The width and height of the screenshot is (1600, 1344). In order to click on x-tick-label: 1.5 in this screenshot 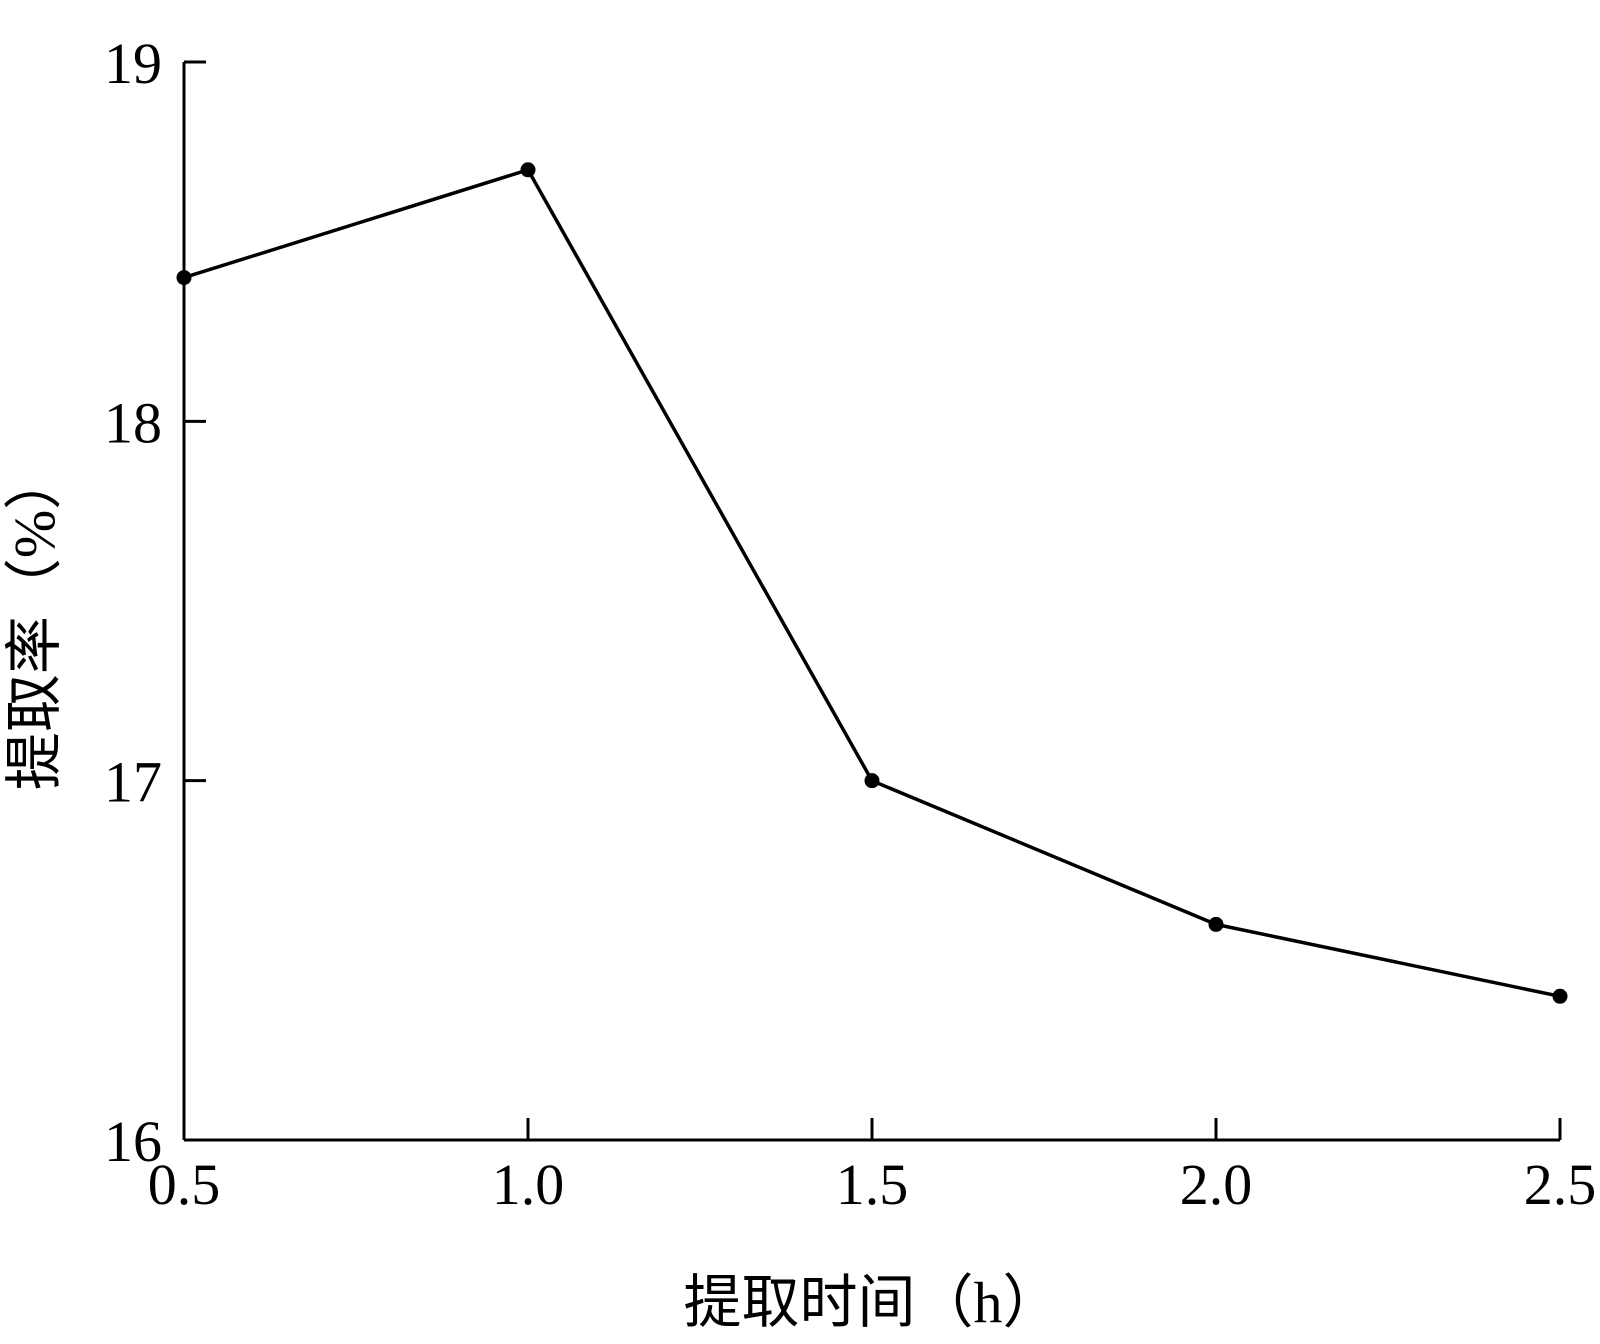, I will do `click(872, 1184)`.